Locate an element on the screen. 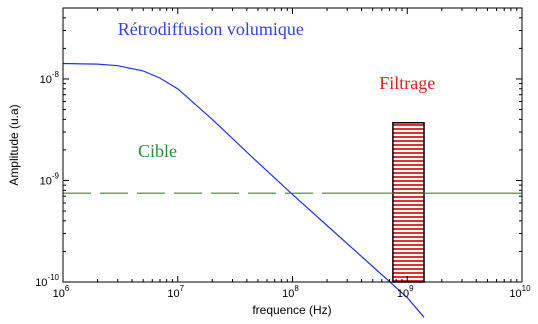  x-tick-label: 10⁷ is located at coordinates (175, 292).